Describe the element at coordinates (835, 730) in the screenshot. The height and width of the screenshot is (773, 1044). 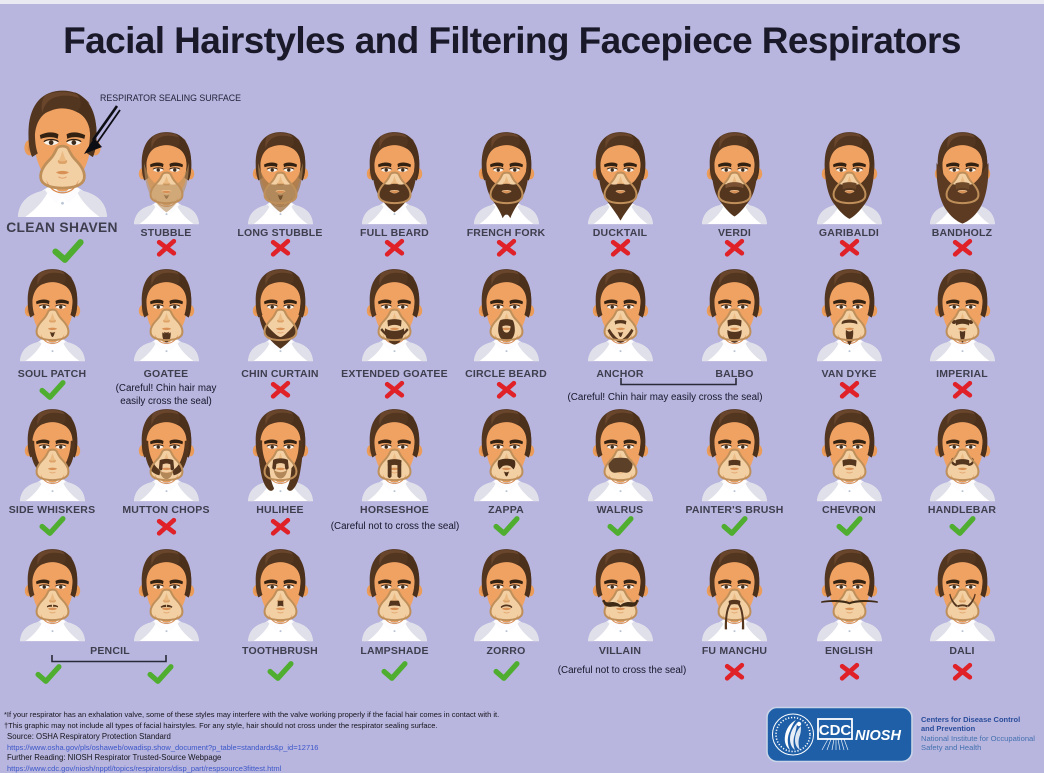
I see `svg-text: CDC` at that location.